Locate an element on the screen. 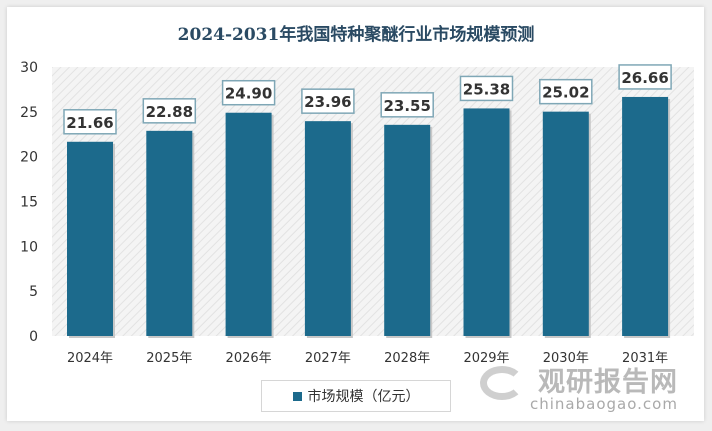  data-label: 24.90 is located at coordinates (248, 94).